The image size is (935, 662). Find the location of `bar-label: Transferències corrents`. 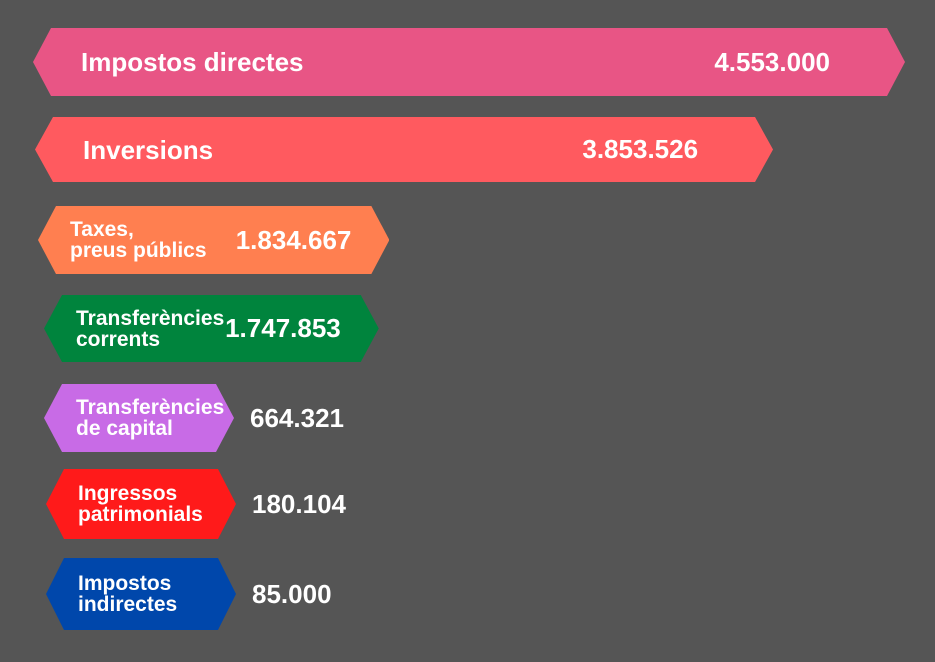

bar-label: Transferències corrents is located at coordinates (150, 328).